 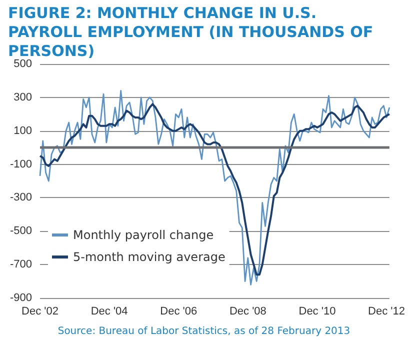 What do you see at coordinates (247, 312) in the screenshot?
I see `x-tick-label: Dec '08` at bounding box center [247, 312].